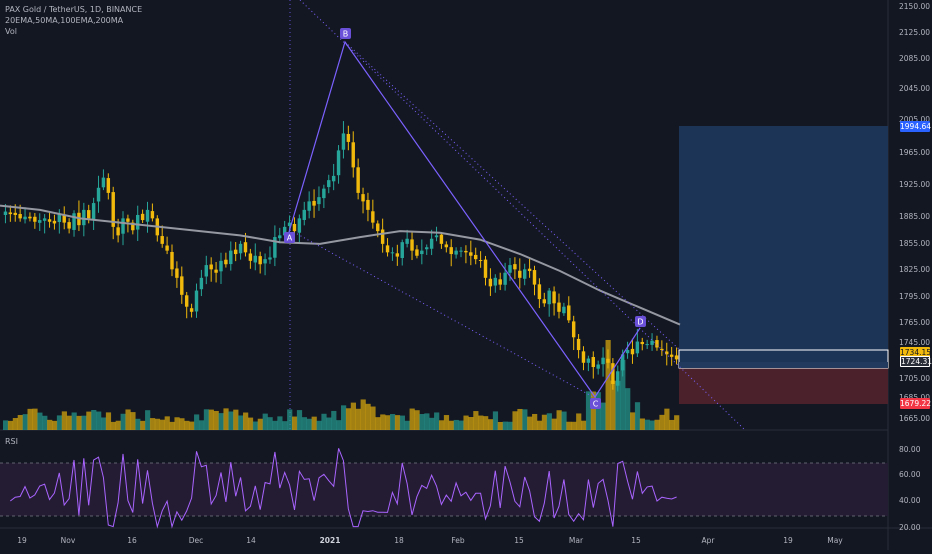 The image size is (932, 554). Describe the element at coordinates (595, 403) in the screenshot. I see `pattern-point-c: C` at that location.